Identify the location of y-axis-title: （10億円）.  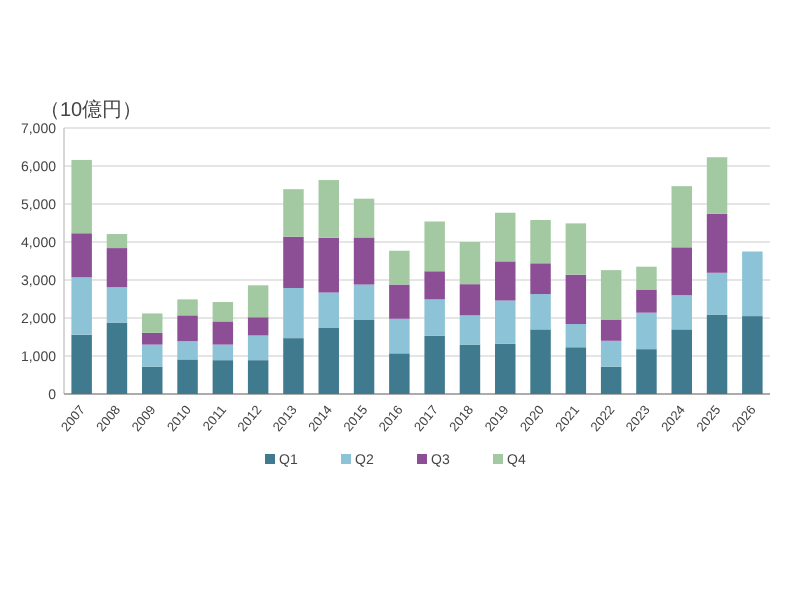
(91, 110).